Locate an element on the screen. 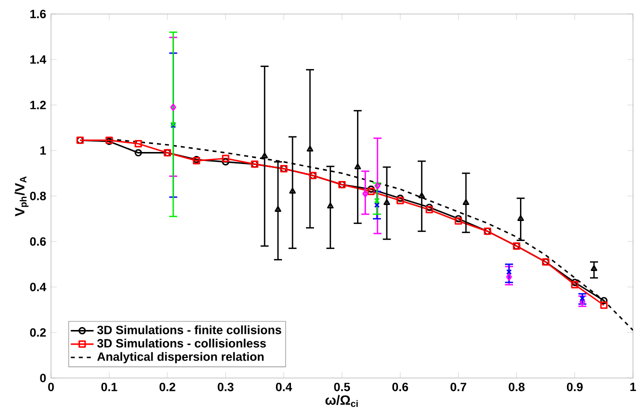 This screenshot has width=644, height=413. x-tick-label: 0.5 is located at coordinates (342, 387).